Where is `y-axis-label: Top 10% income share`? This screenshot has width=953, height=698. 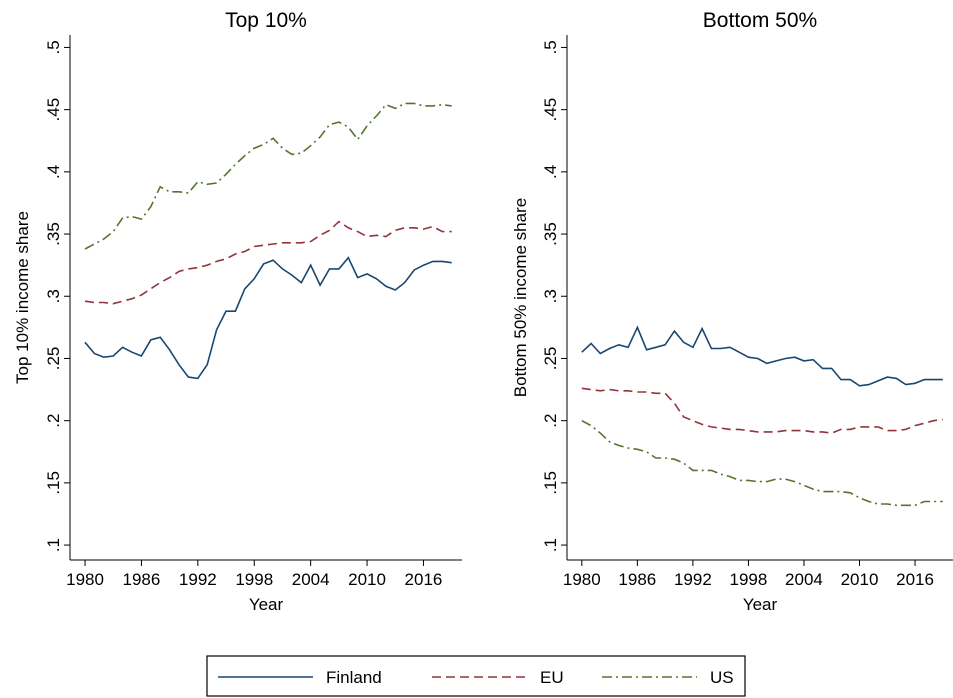 y-axis-label: Top 10% income share is located at coordinates (22, 297).